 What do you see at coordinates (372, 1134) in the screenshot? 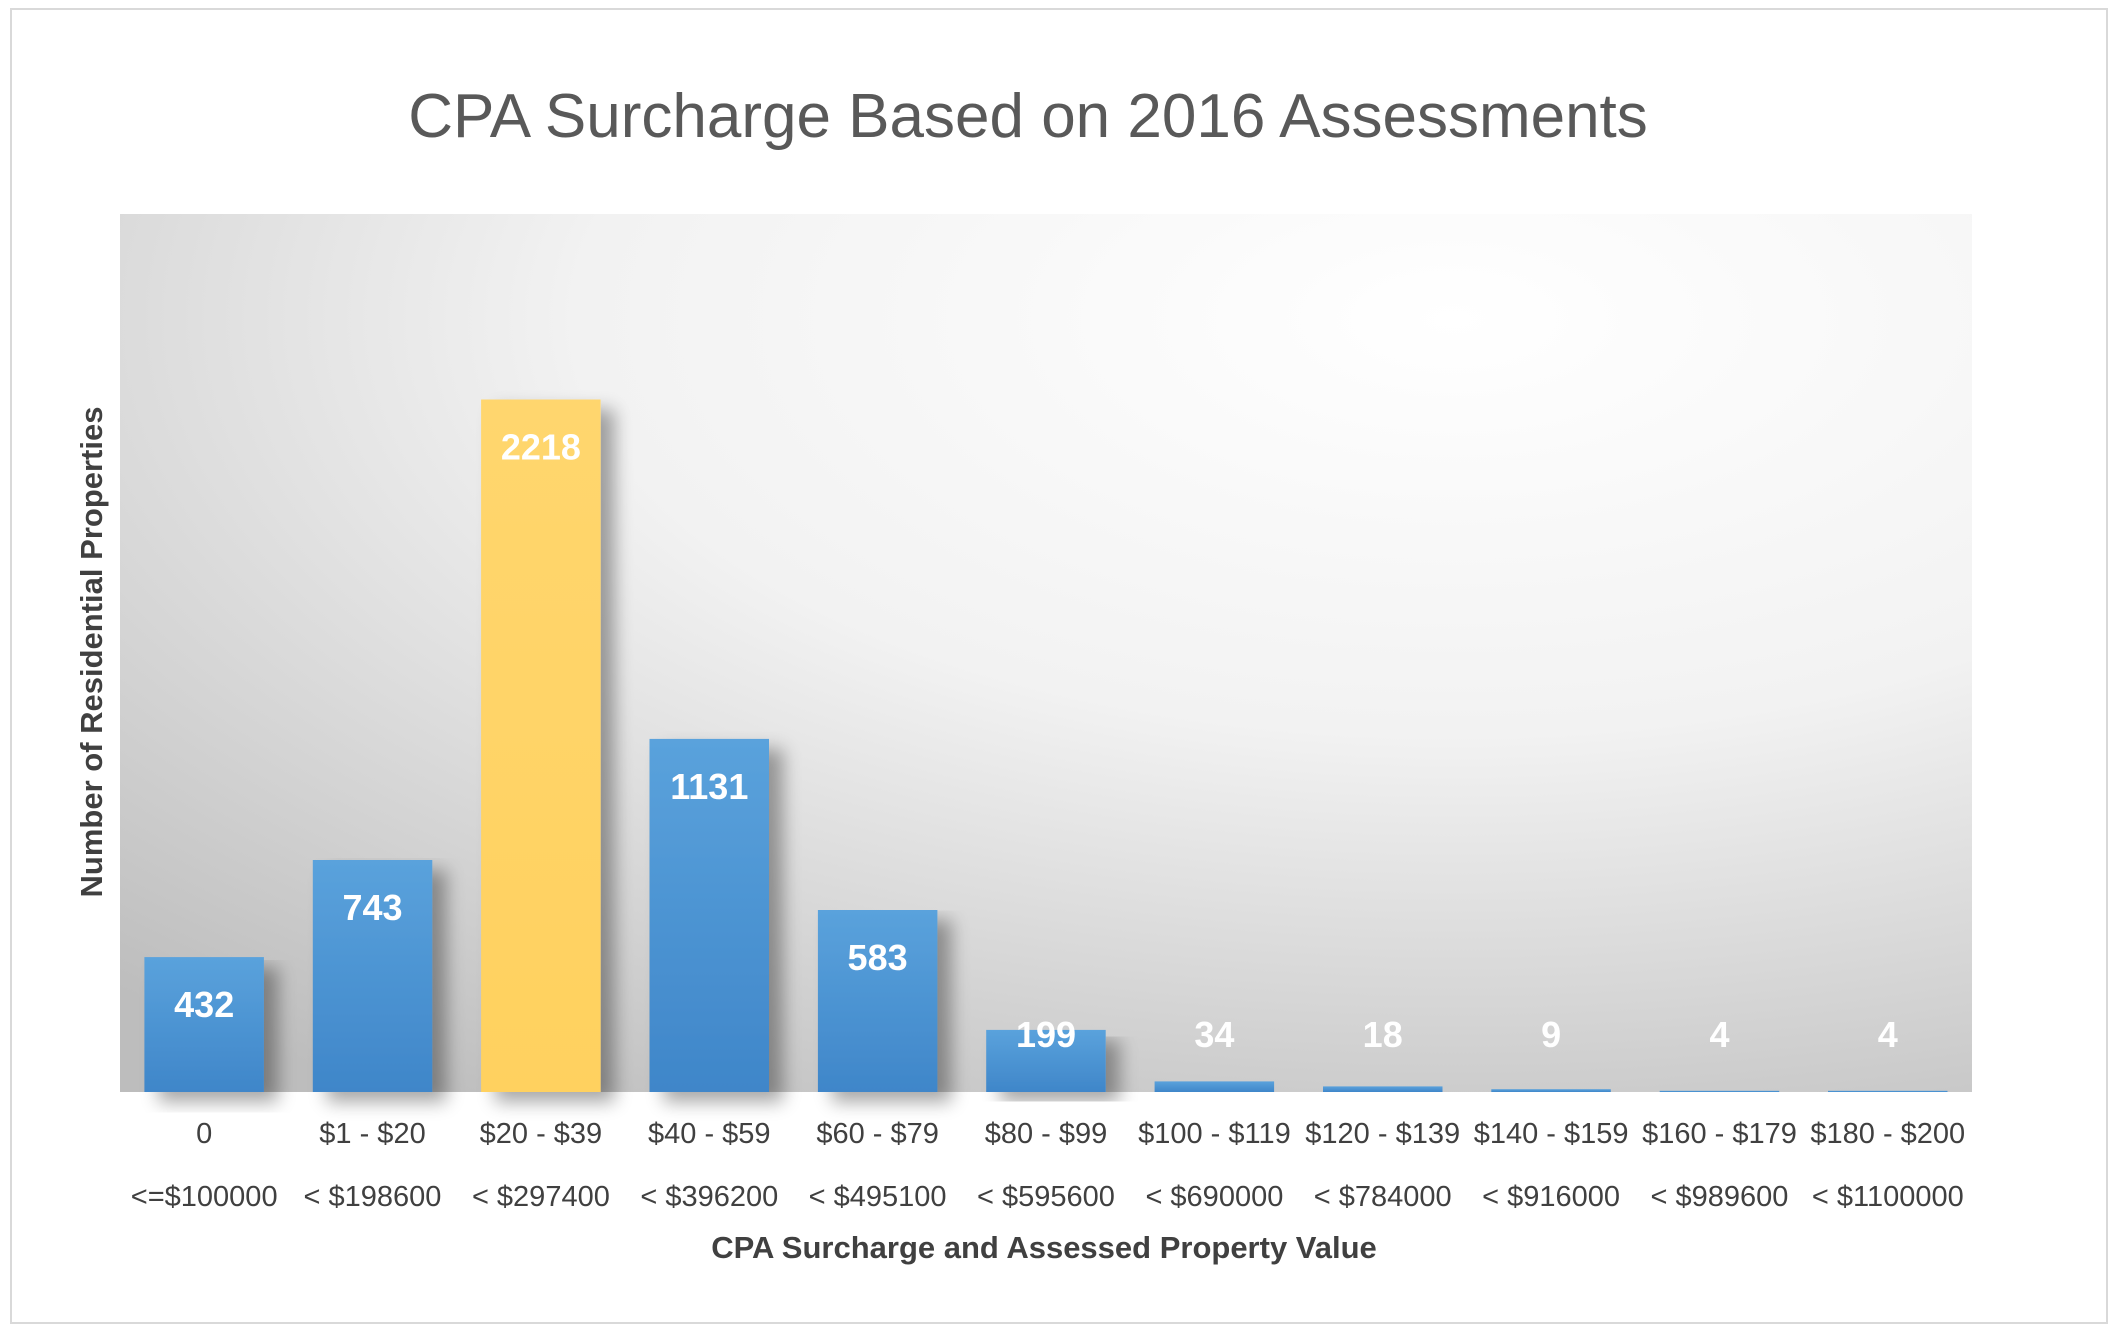
I see `x-tick-label-1: $1 - $20` at bounding box center [372, 1134].